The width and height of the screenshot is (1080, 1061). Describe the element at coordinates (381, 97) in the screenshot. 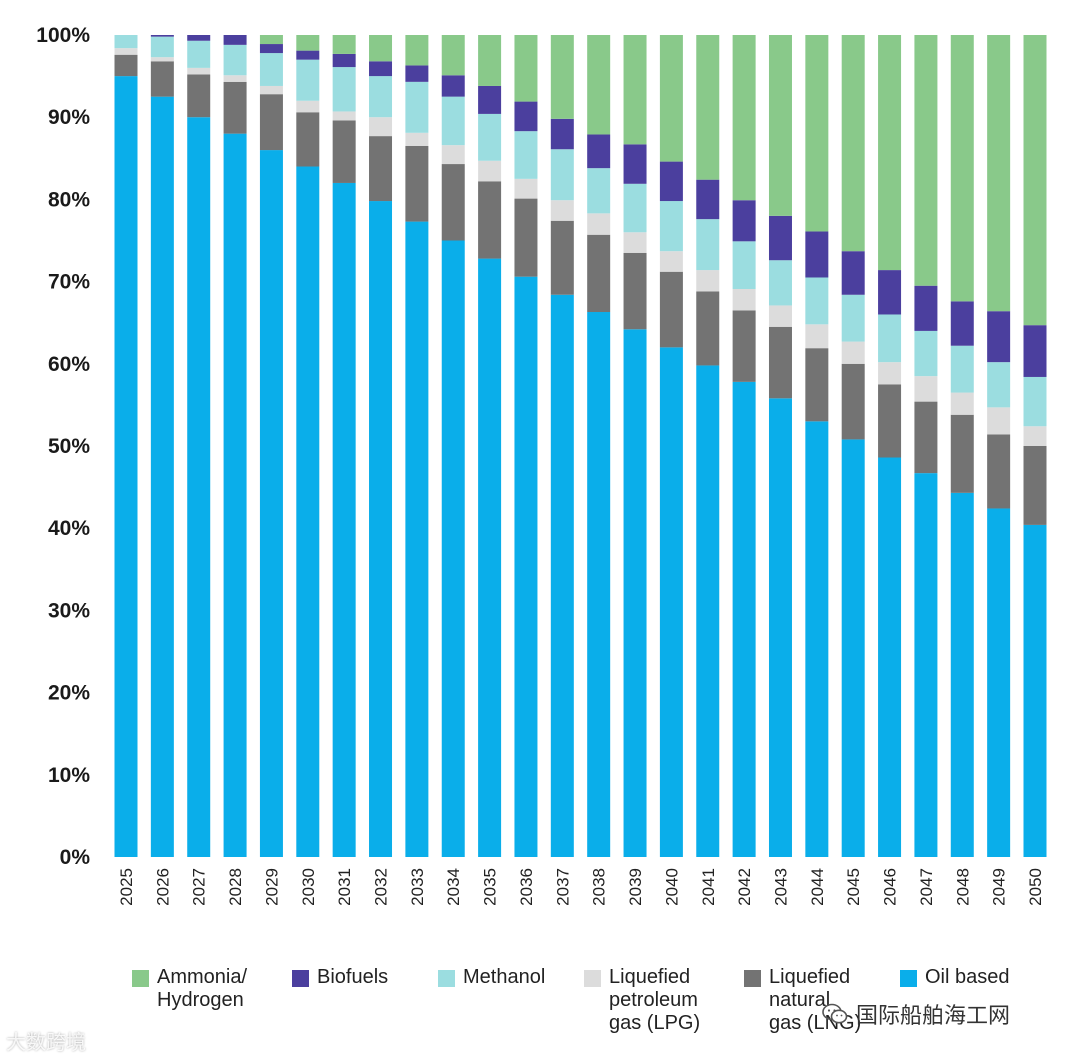

I see `bar-segment-methanol-2032` at that location.